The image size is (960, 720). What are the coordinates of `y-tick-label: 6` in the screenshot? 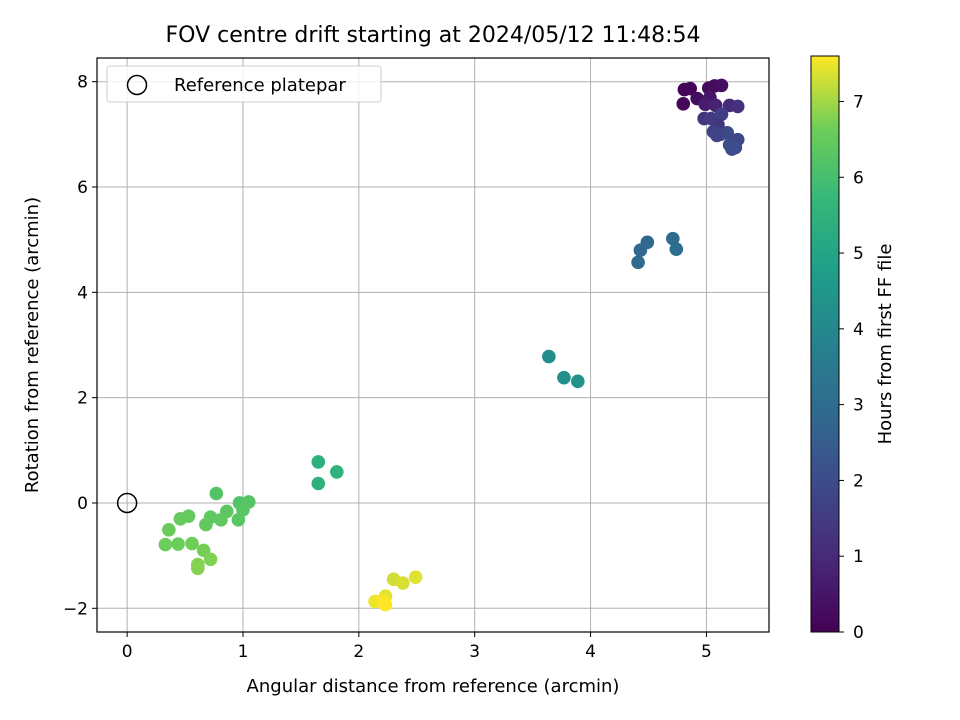 It's located at (82, 188).